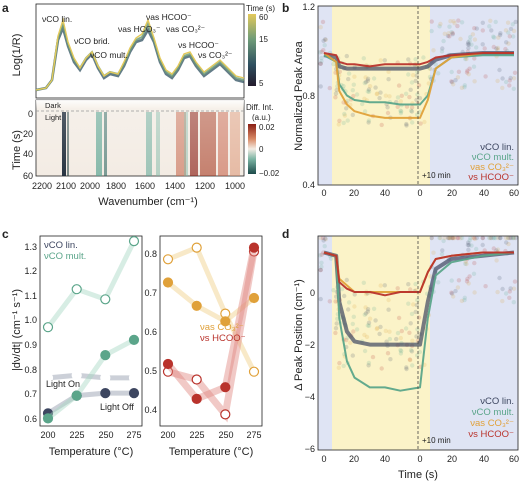 Image resolution: width=529 pixels, height=491 pixels. I want to click on x-tick: 2000, so click(90, 186).